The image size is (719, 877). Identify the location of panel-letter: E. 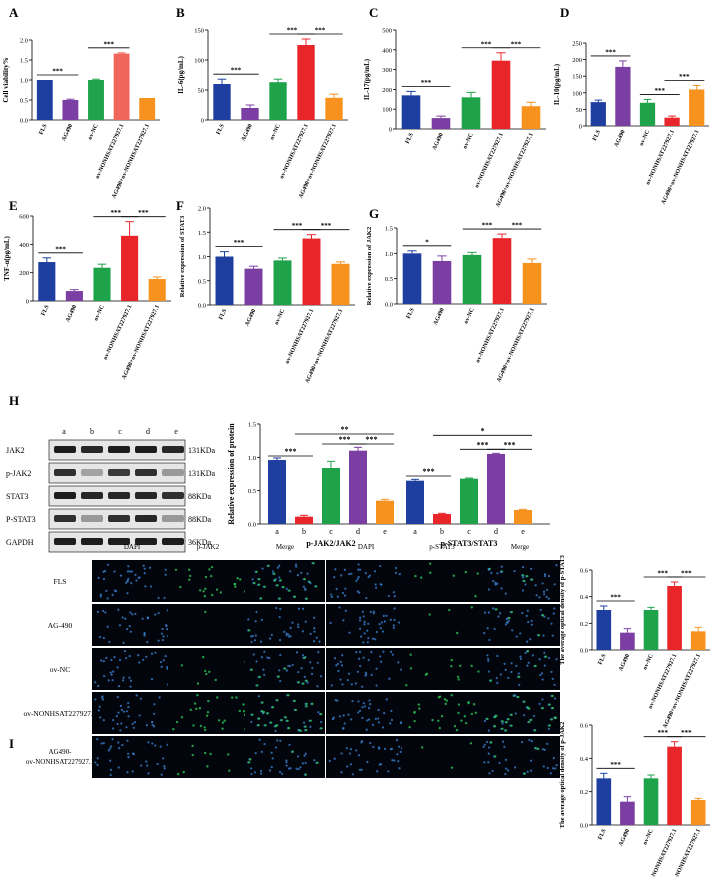
(13, 205).